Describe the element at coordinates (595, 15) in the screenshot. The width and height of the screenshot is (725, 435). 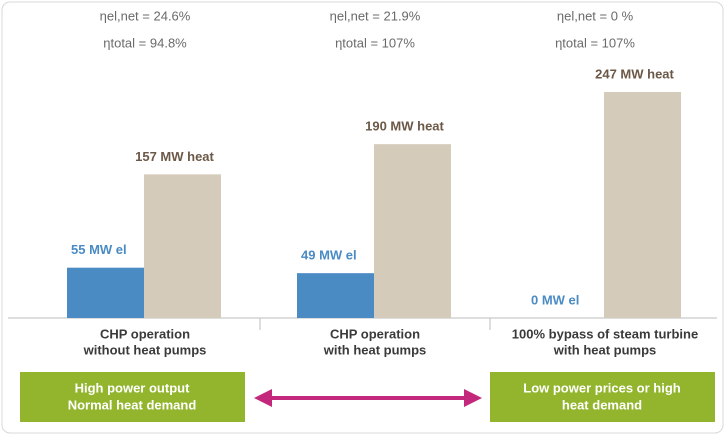
I see `annotation: ηel,net = 0 %` at that location.